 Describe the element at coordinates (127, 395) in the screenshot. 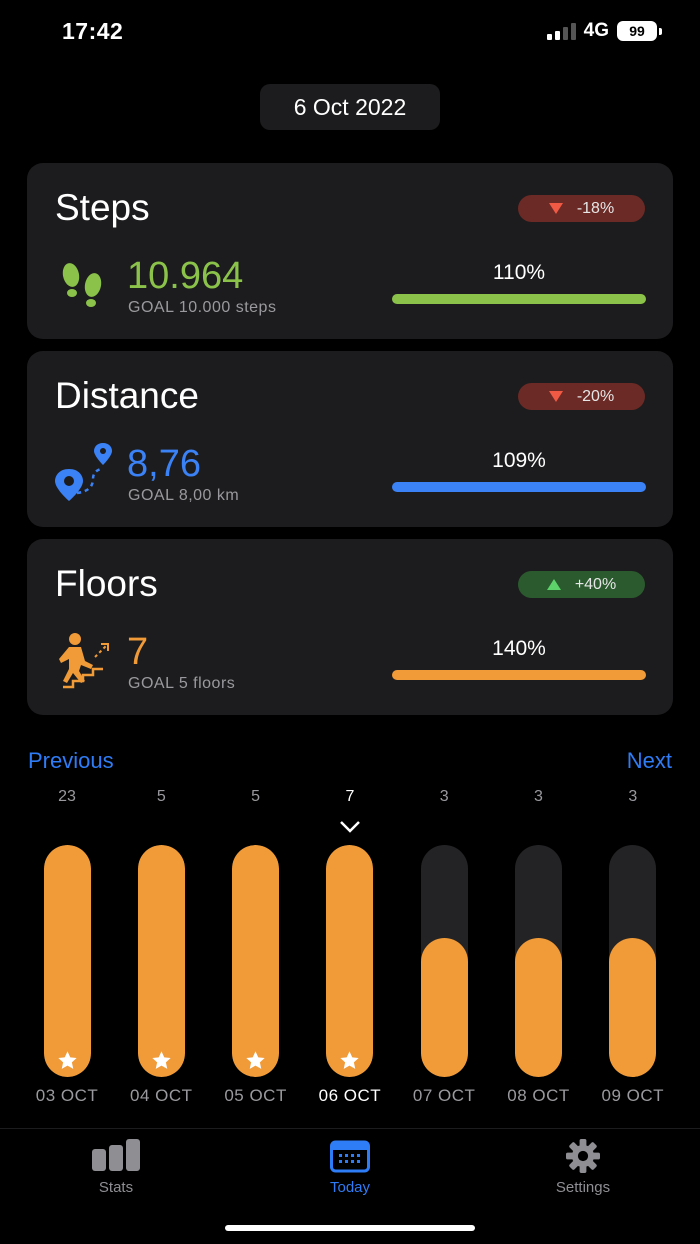

I see `card-title: Distance` at that location.